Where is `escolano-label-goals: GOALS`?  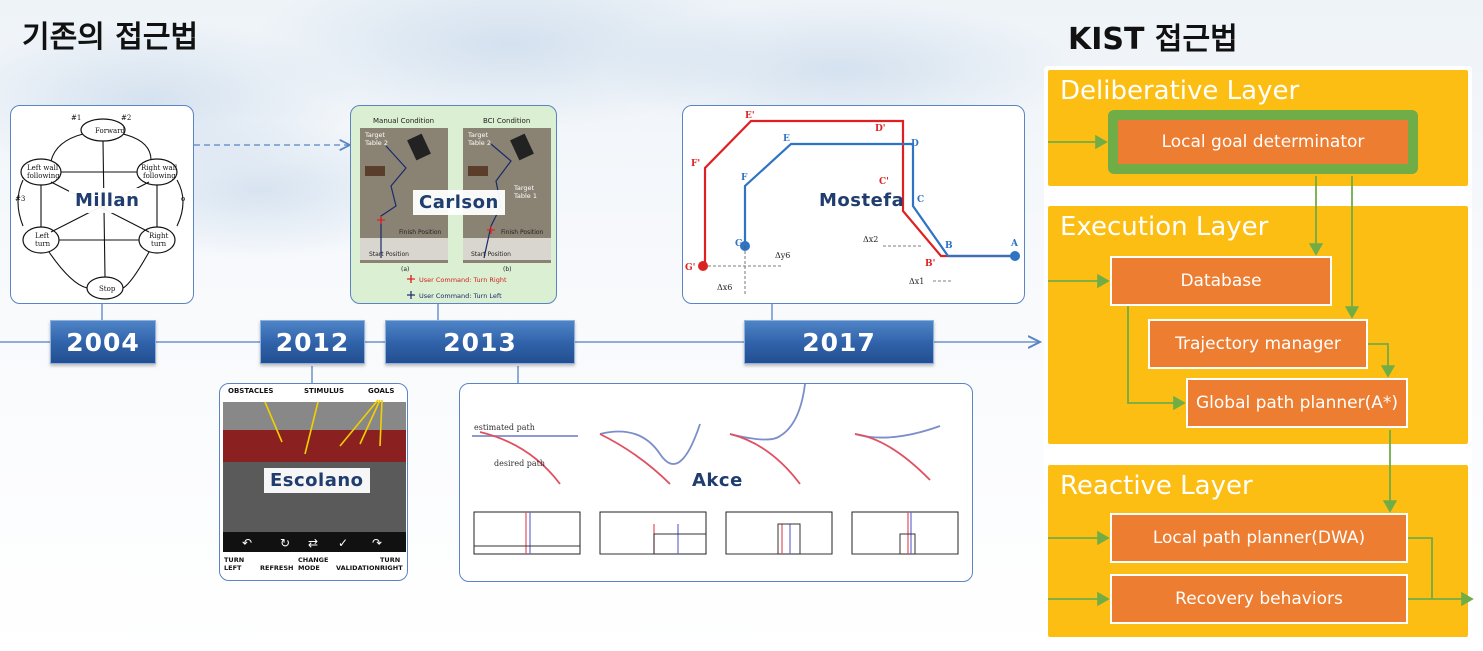
escolano-label-goals: GOALS is located at coordinates (381, 391).